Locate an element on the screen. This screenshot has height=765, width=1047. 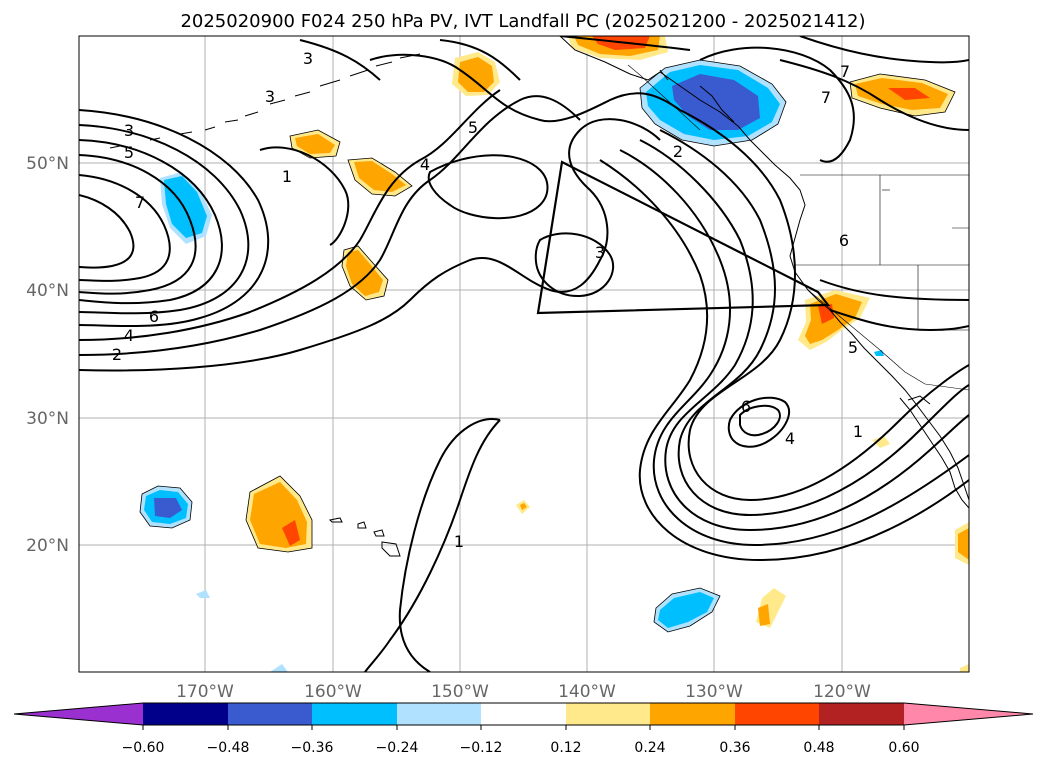
colorbar-tick-label: 0.12 is located at coordinates (565, 748).